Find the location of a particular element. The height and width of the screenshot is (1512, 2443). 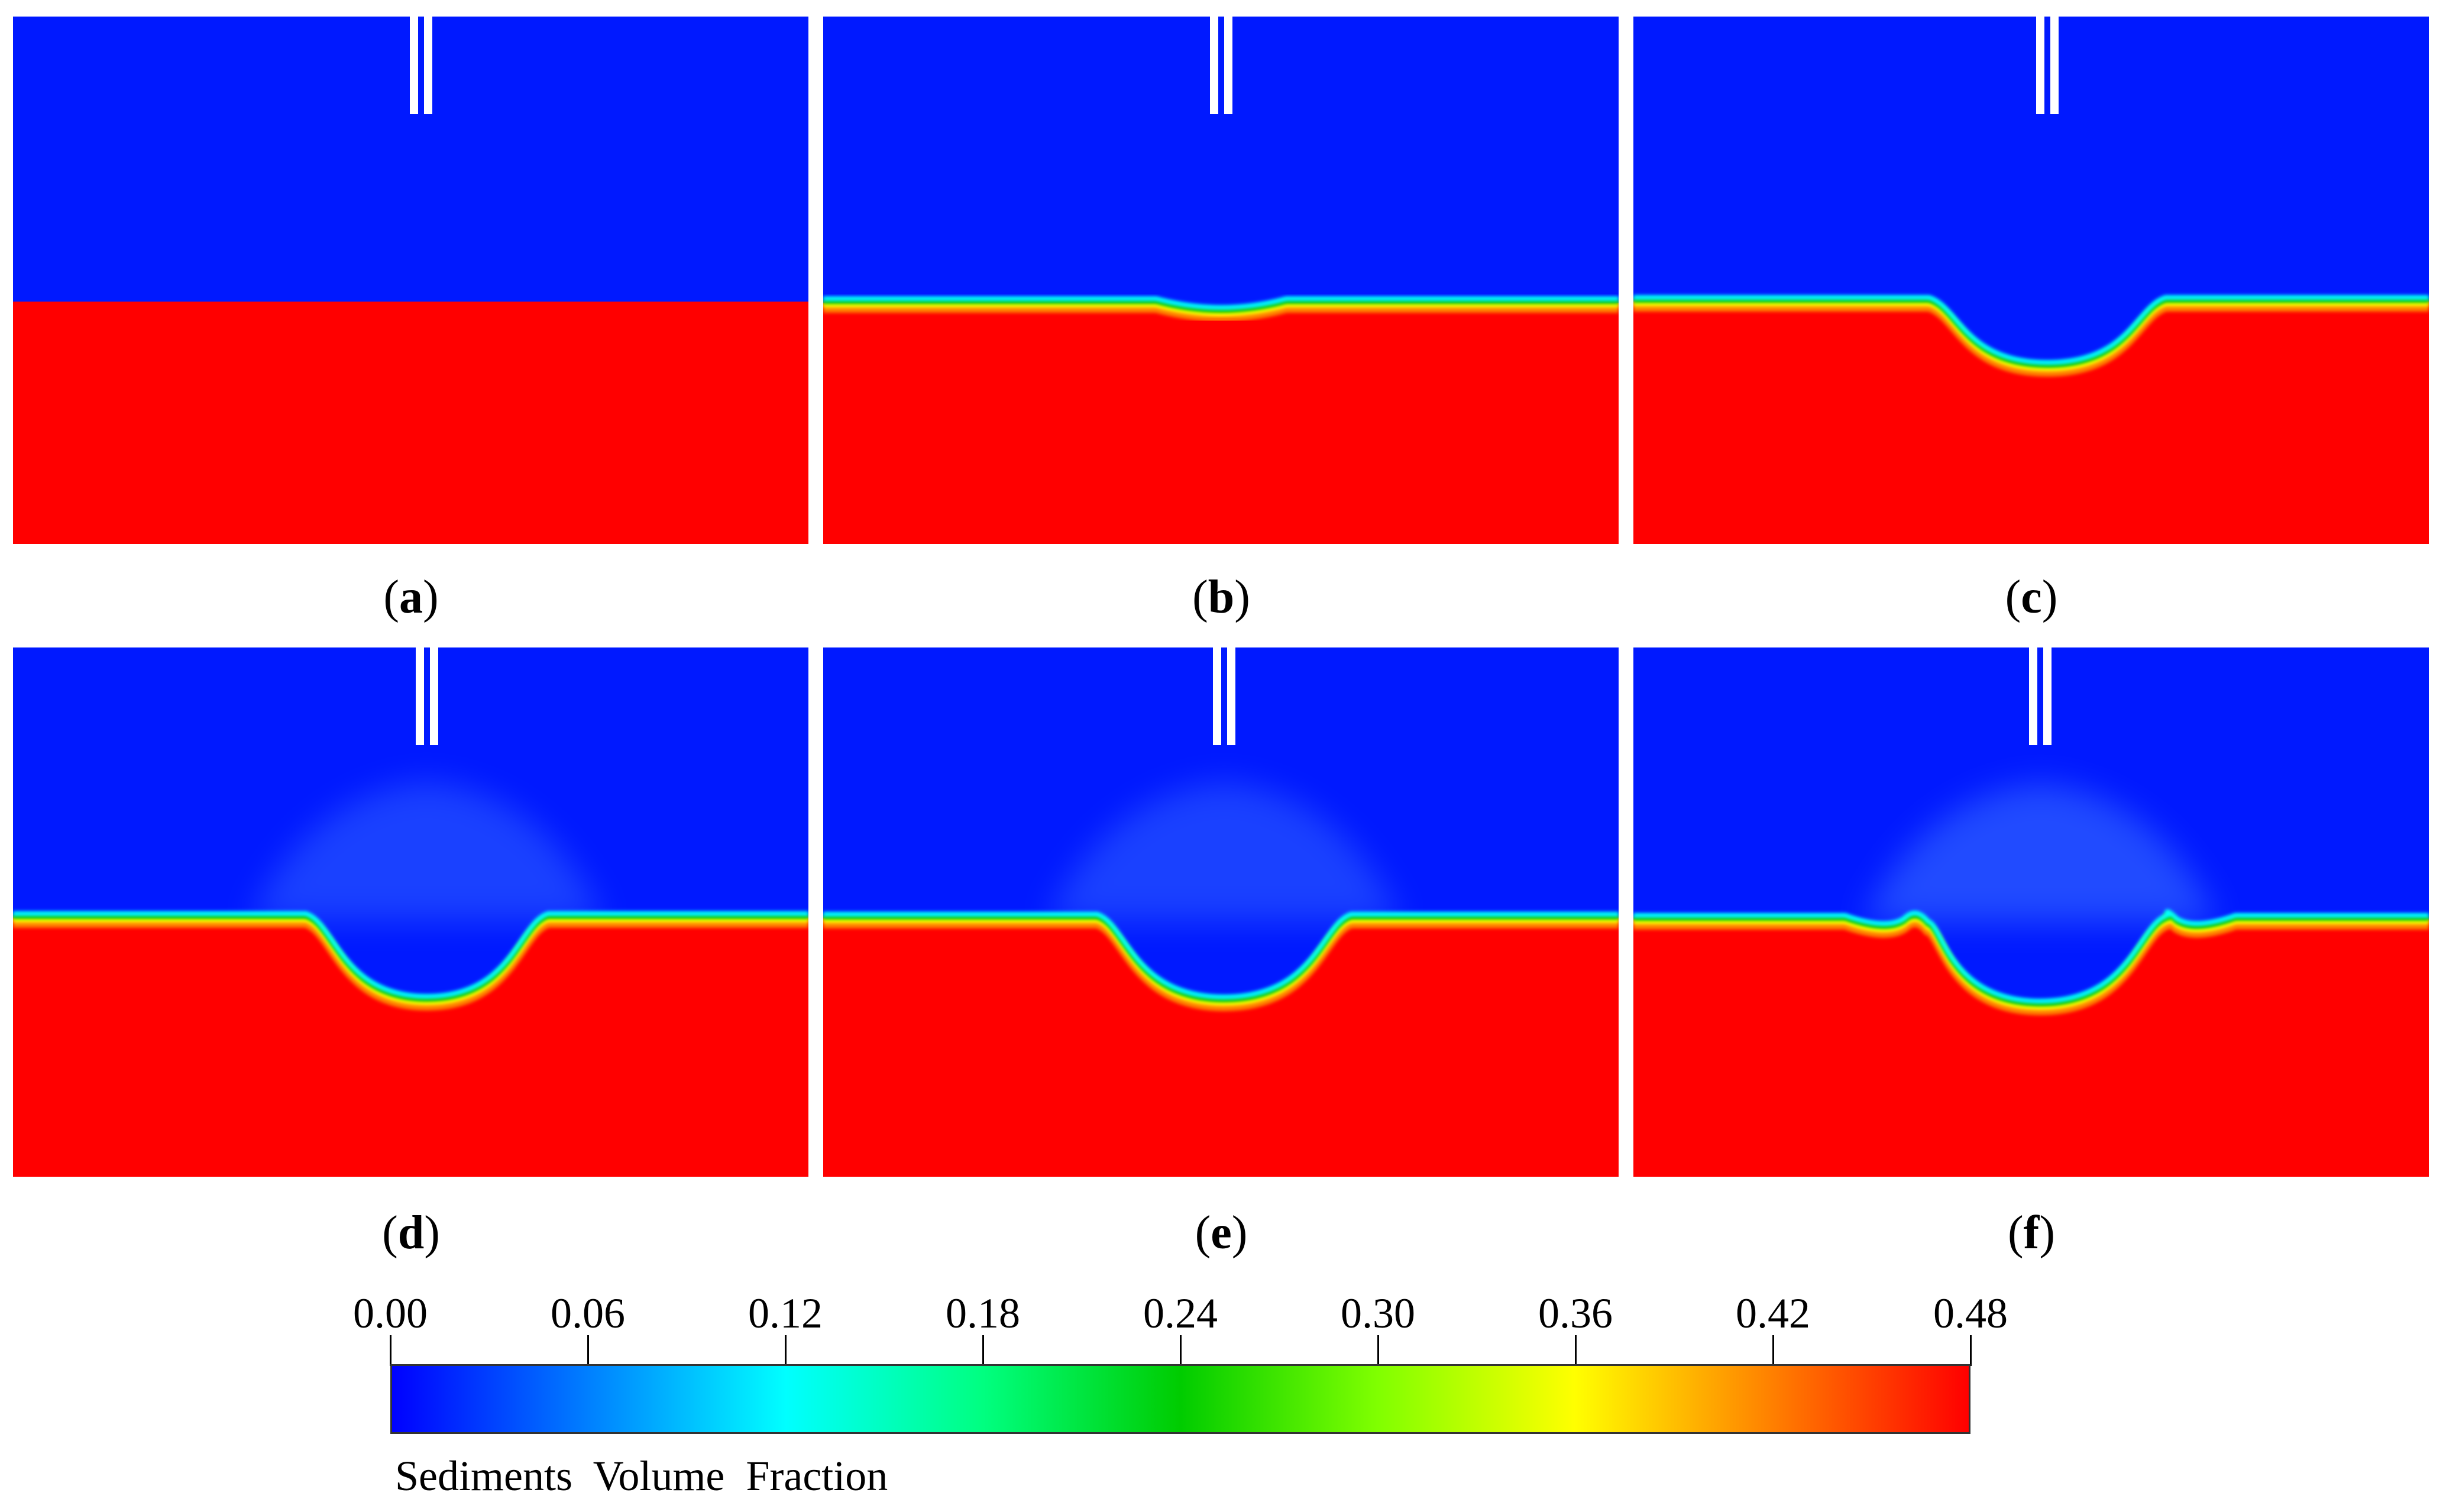

colorbar-tick-label: 0.18 is located at coordinates (983, 1313).